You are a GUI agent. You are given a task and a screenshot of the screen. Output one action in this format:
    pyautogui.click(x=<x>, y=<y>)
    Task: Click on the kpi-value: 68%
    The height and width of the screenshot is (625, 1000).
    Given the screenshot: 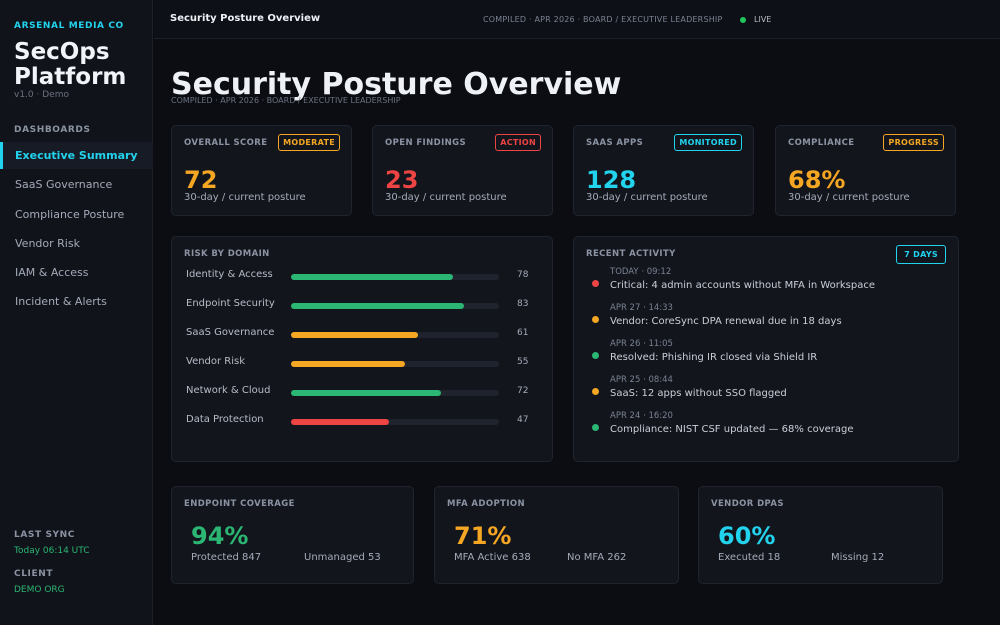 What is the action you would take?
    pyautogui.click(x=817, y=180)
    